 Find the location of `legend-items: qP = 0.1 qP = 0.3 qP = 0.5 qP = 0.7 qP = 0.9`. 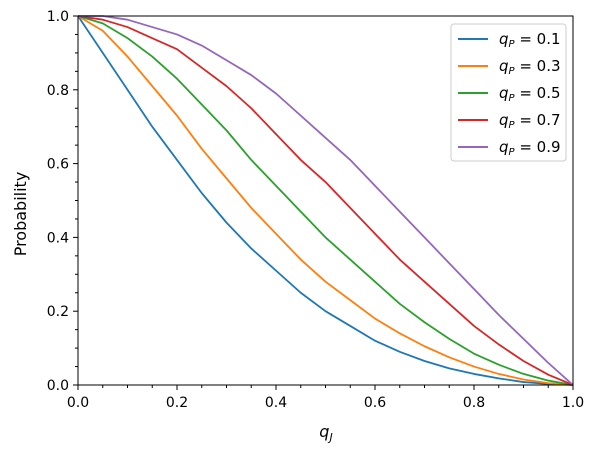

legend-items: qP = 0.1 qP = 0.3 qP = 0.5 qP = 0.7 qP = 0.9 is located at coordinates (509, 94).